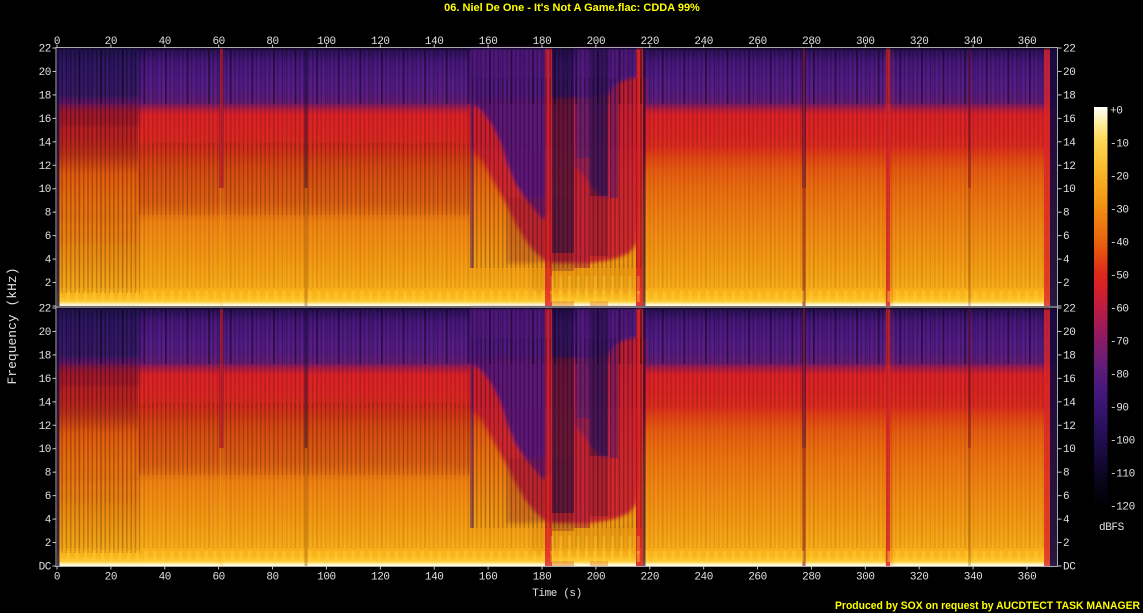  What do you see at coordinates (1119, 211) in the screenshot?
I see `svg-text: -30` at bounding box center [1119, 211].